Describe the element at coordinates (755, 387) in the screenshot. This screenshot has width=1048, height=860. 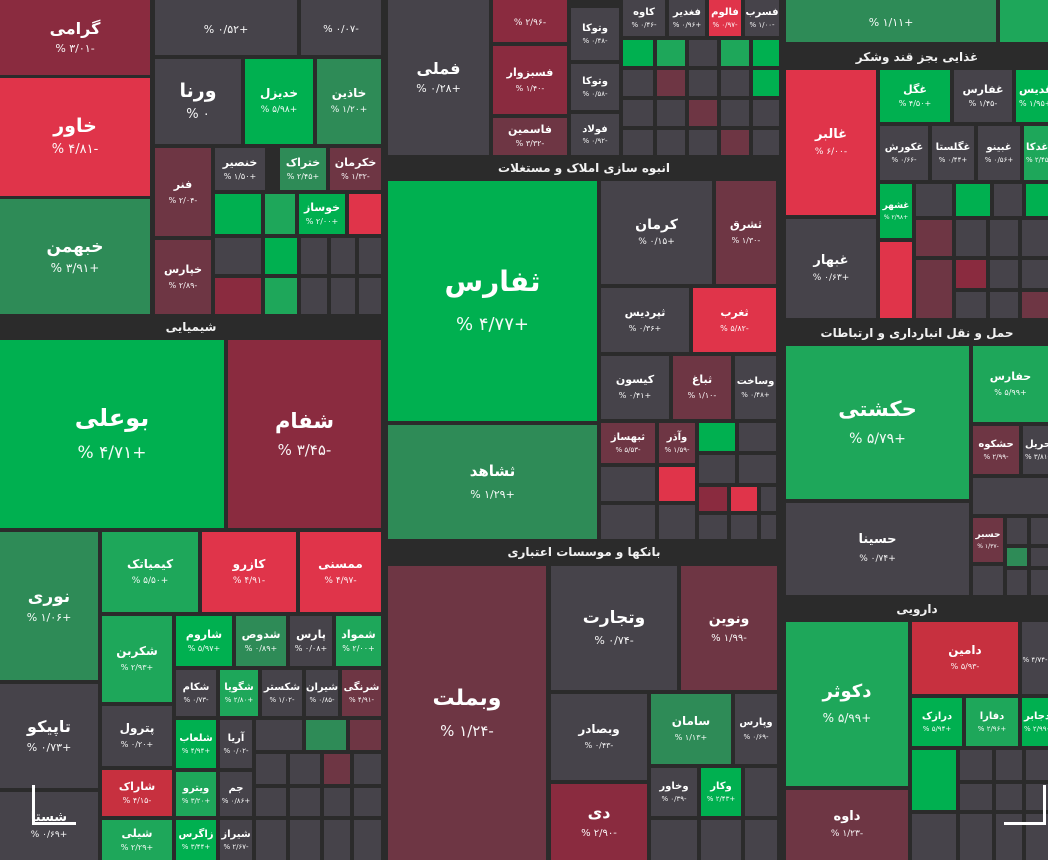
I see `tile-vasakht: وساخت +۰/۴۸ %` at that location.